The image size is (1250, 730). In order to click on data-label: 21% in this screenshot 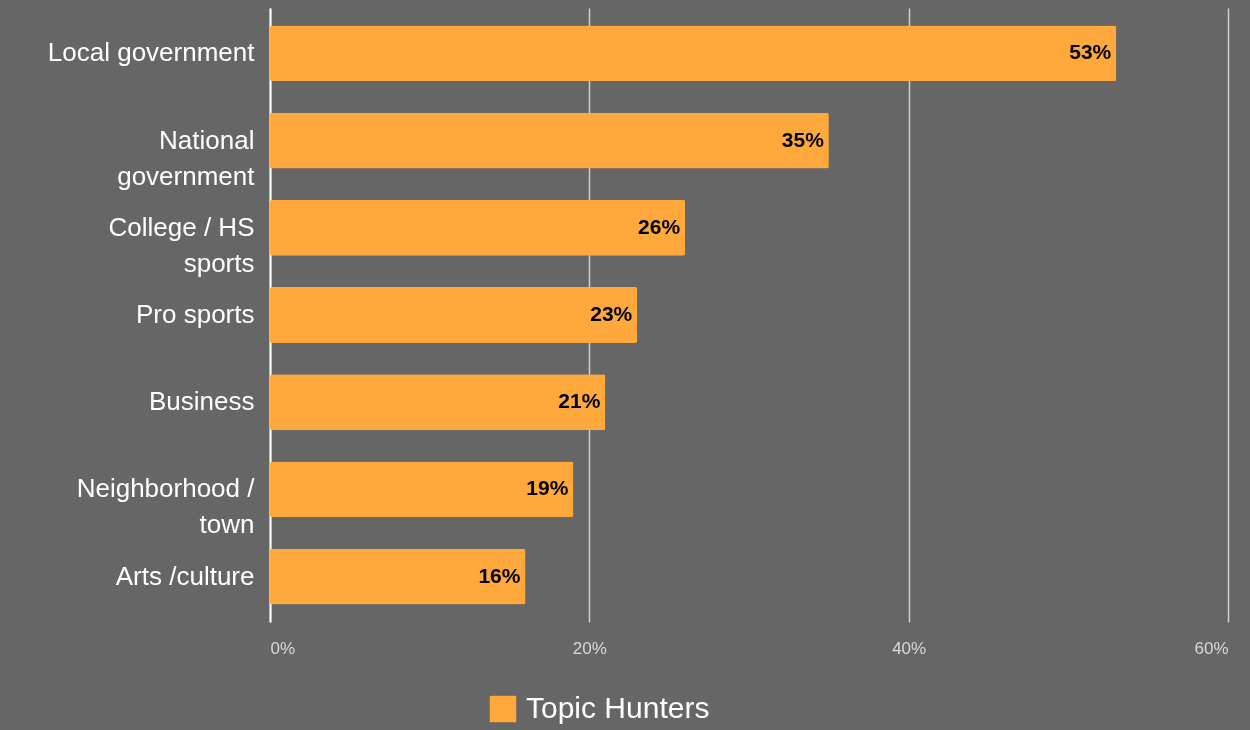, I will do `click(579, 401)`.